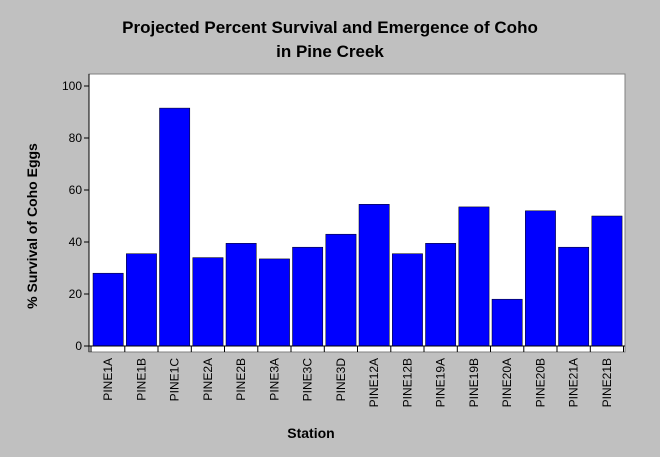  What do you see at coordinates (540, 278) in the screenshot?
I see `bar-pine20b` at bounding box center [540, 278].